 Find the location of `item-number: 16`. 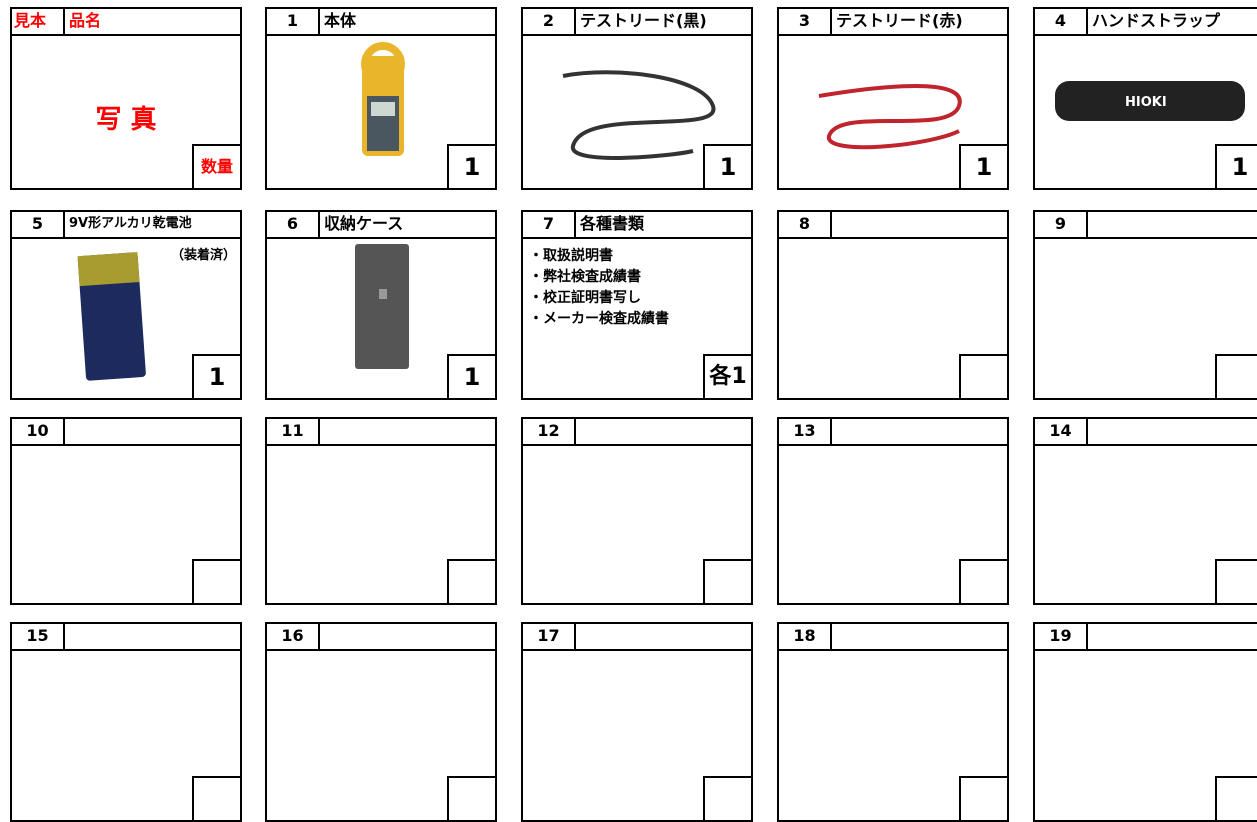

item-number: 16 is located at coordinates (293, 636).